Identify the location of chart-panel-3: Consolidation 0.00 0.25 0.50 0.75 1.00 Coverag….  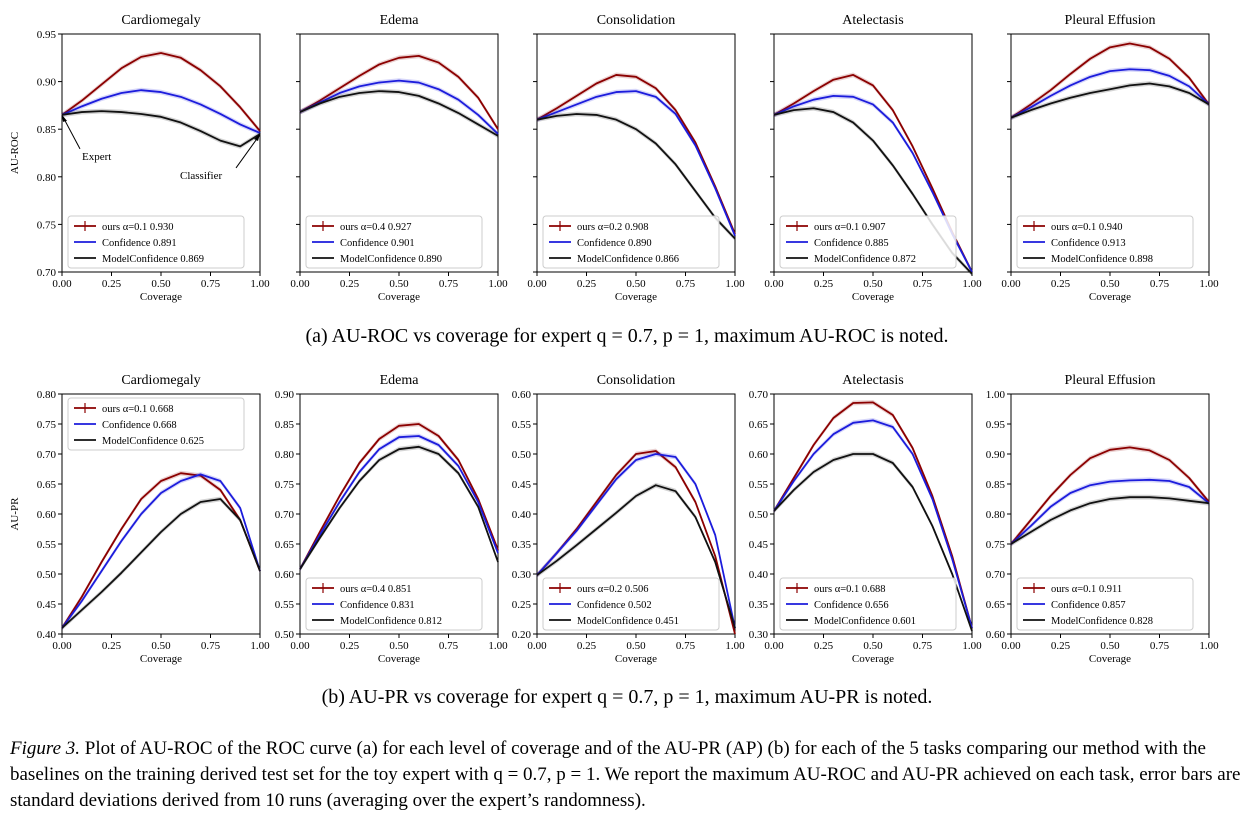
(636, 158).